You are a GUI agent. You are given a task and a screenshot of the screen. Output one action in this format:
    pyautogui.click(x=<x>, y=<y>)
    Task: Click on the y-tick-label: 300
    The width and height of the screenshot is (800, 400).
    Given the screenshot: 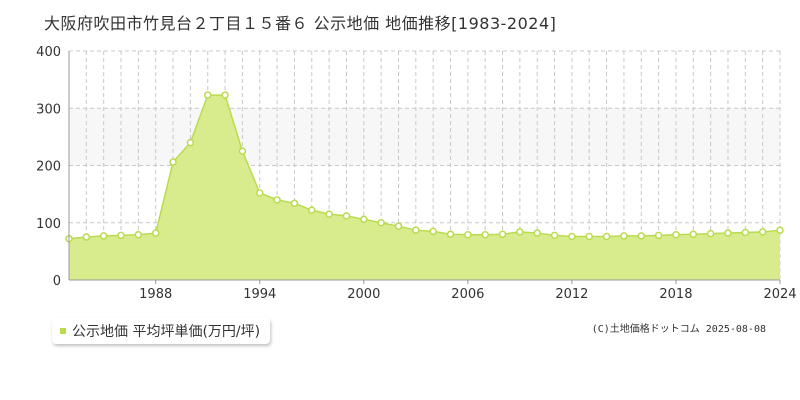 What is the action you would take?
    pyautogui.click(x=48, y=109)
    